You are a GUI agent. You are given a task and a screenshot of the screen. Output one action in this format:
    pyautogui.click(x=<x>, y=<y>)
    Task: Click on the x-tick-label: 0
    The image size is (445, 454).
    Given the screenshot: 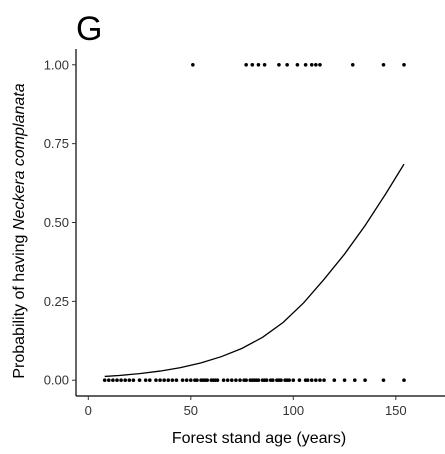 What is the action you would take?
    pyautogui.click(x=88, y=410)
    